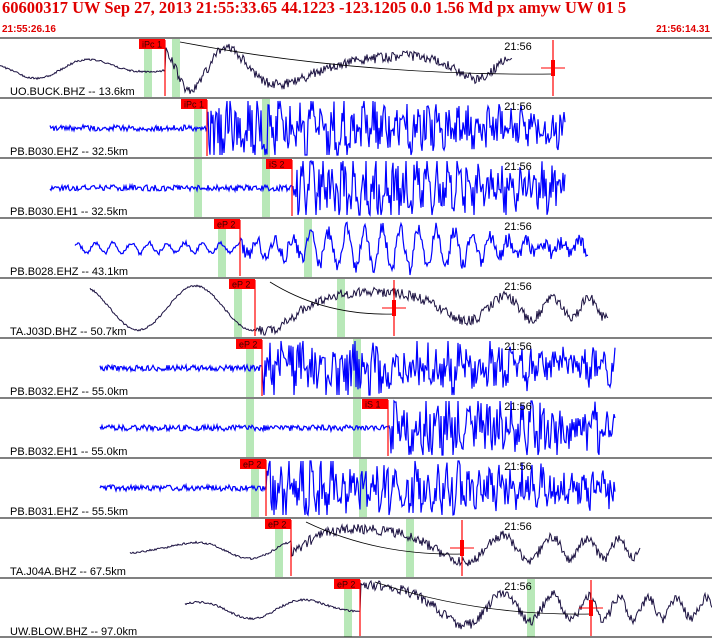 Image resolution: width=712 pixels, height=638 pixels. What do you see at coordinates (69, 392) in the screenshot?
I see `channel-label: PB.B032.EHZ -- 55.0km` at bounding box center [69, 392].